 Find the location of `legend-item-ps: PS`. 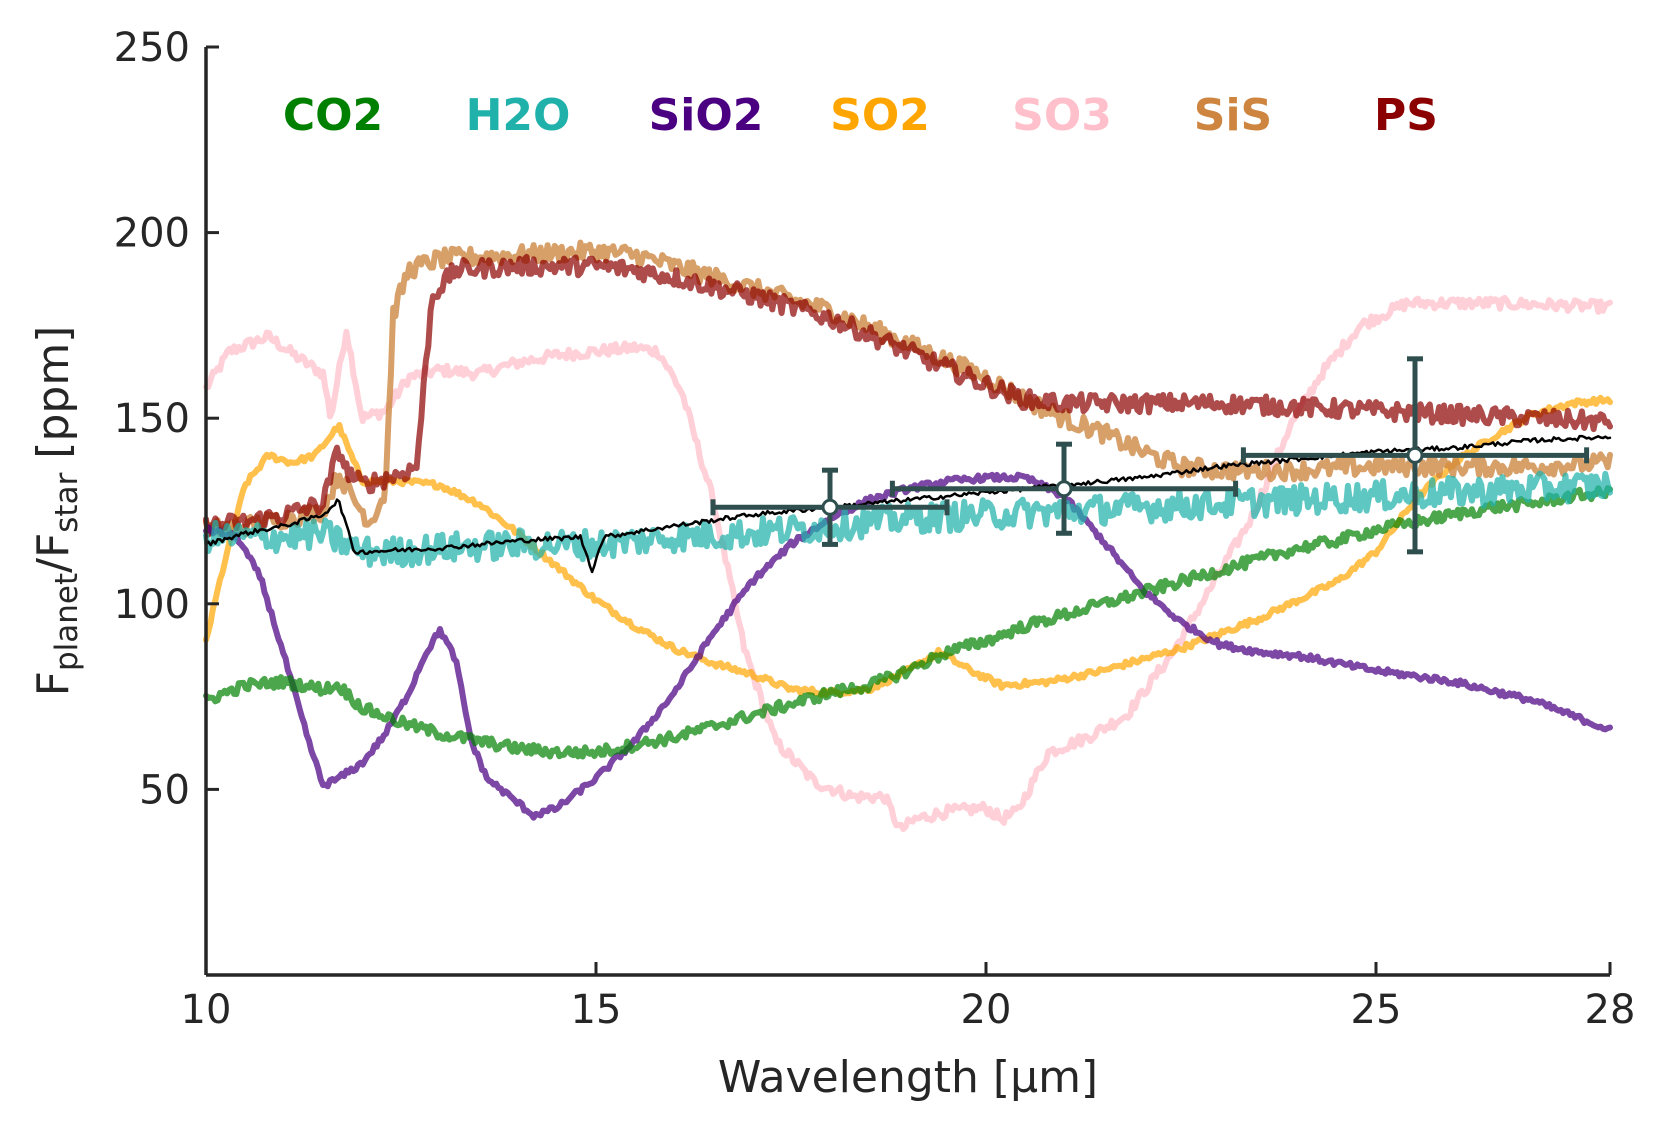

legend-item-ps: PS is located at coordinates (1406, 115).